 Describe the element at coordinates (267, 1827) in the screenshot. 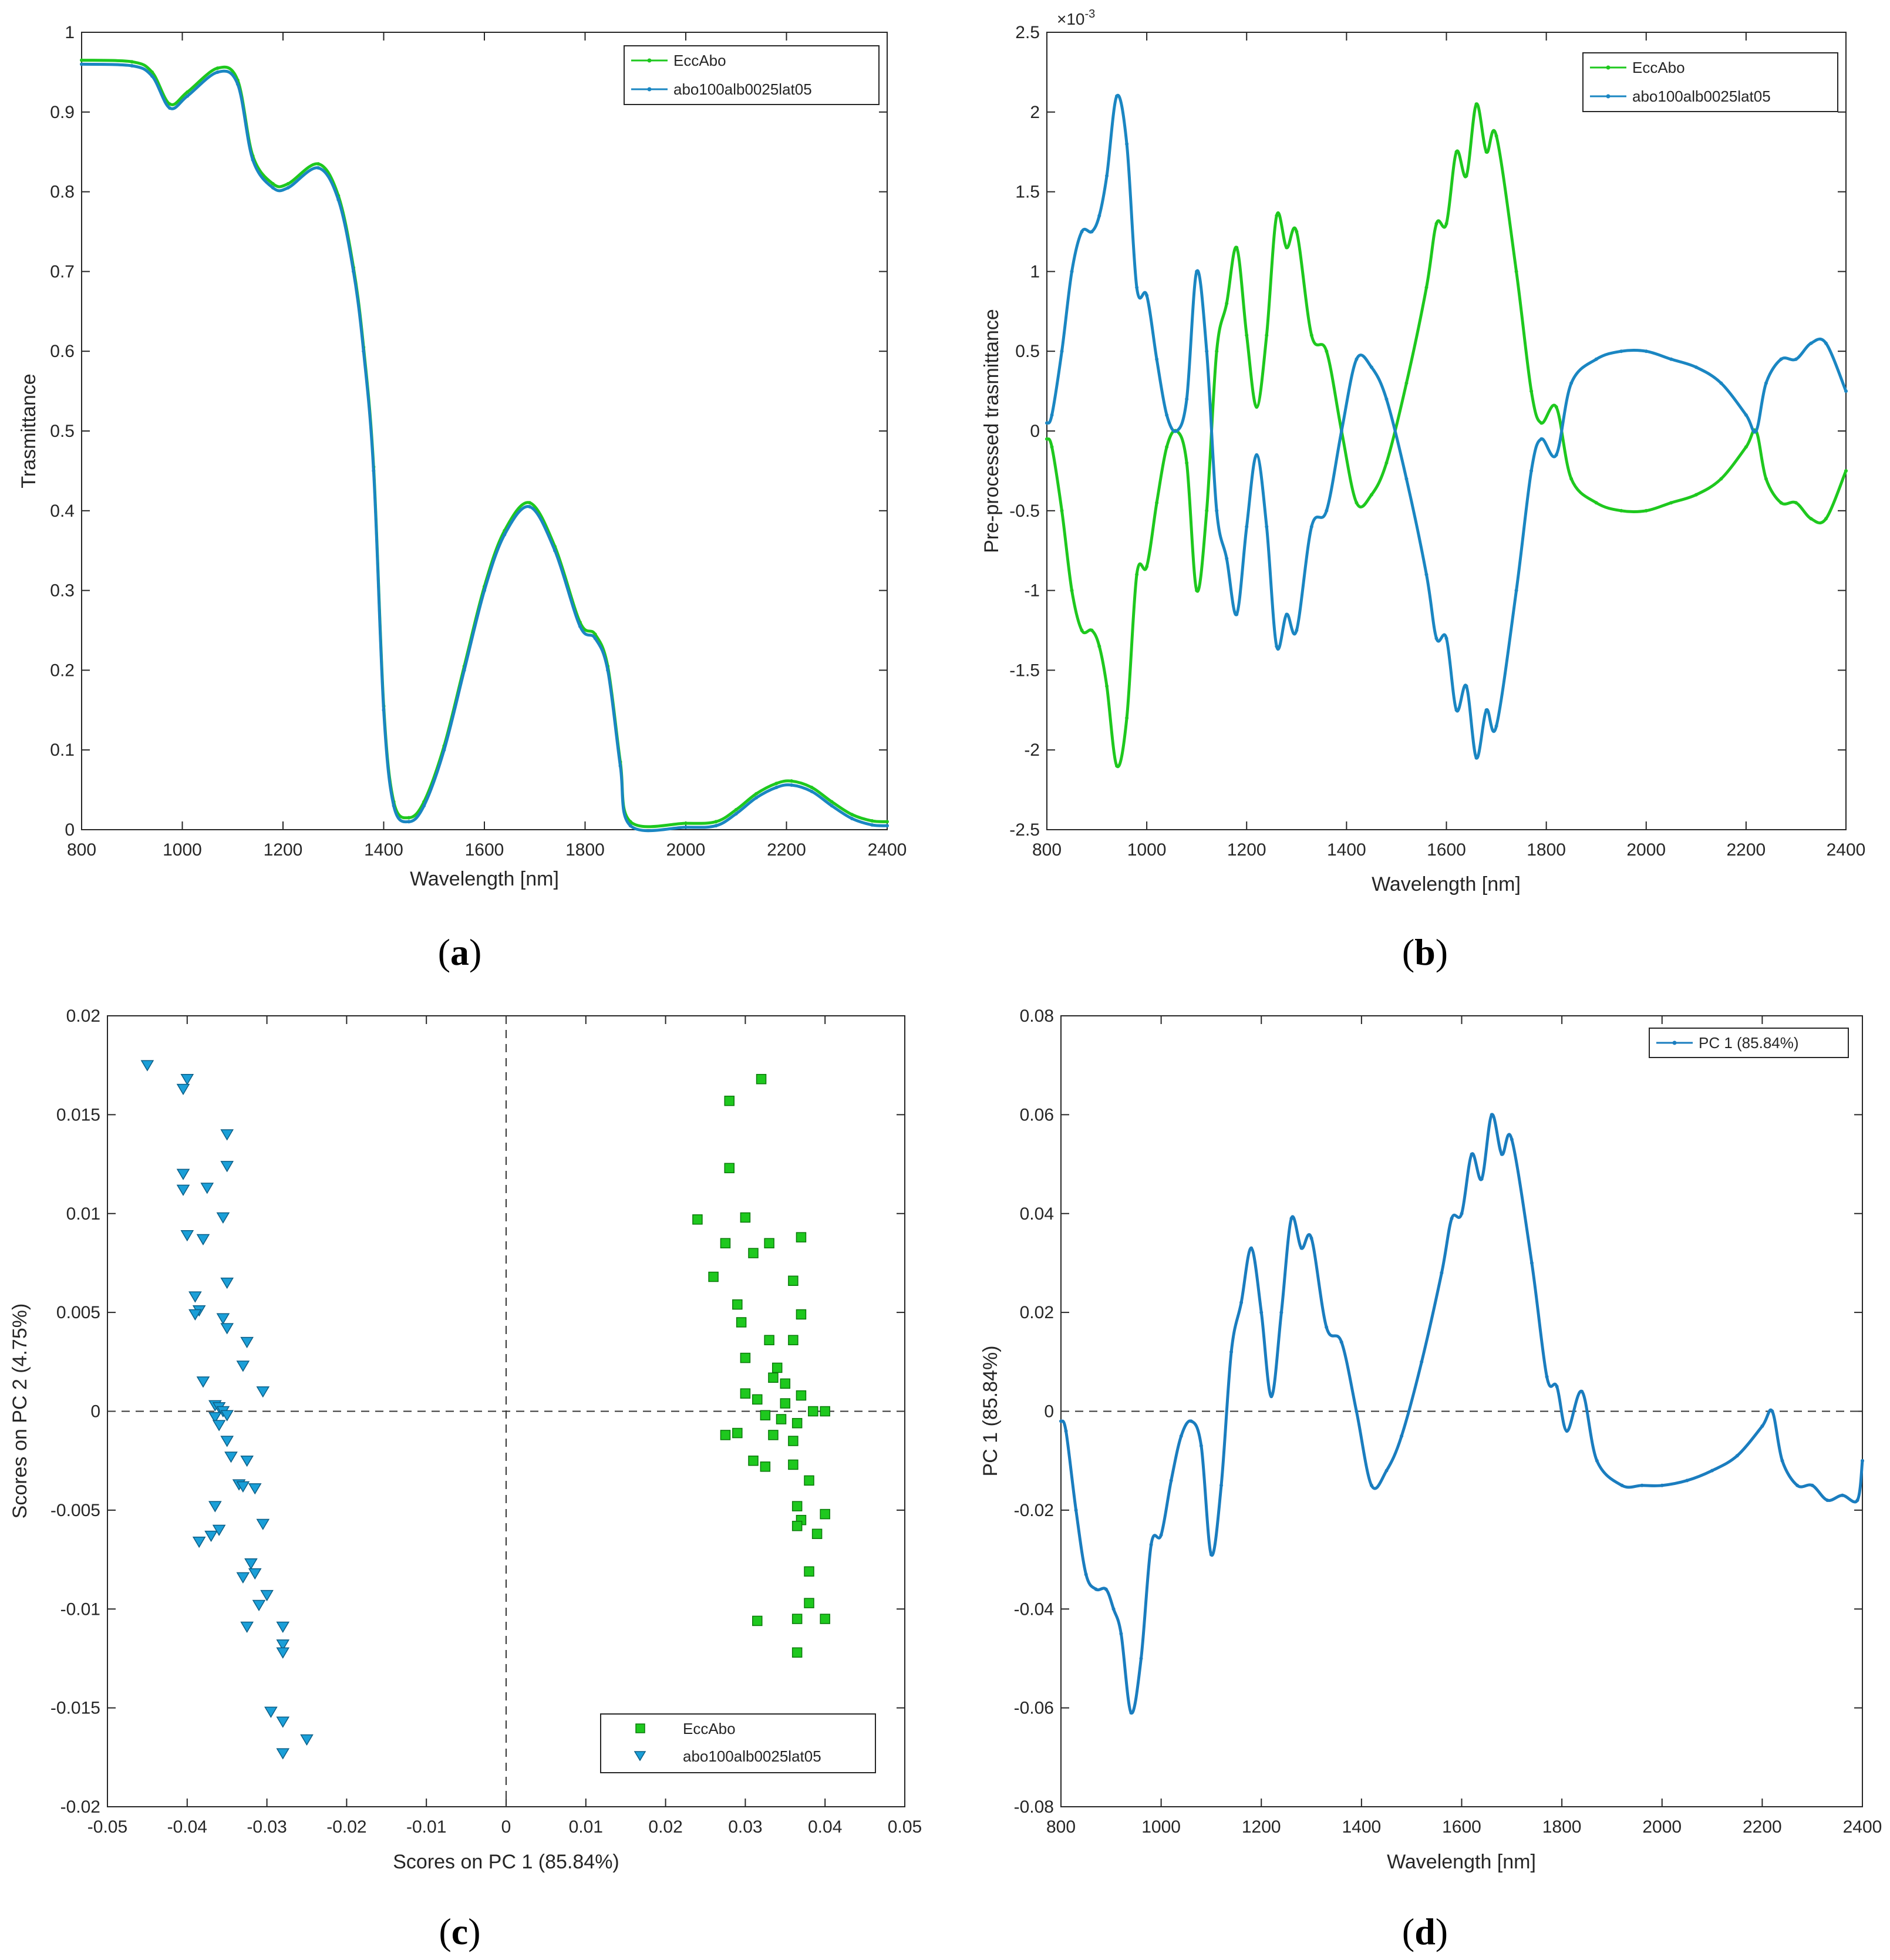

I see `x-tick-label: -0.03` at that location.